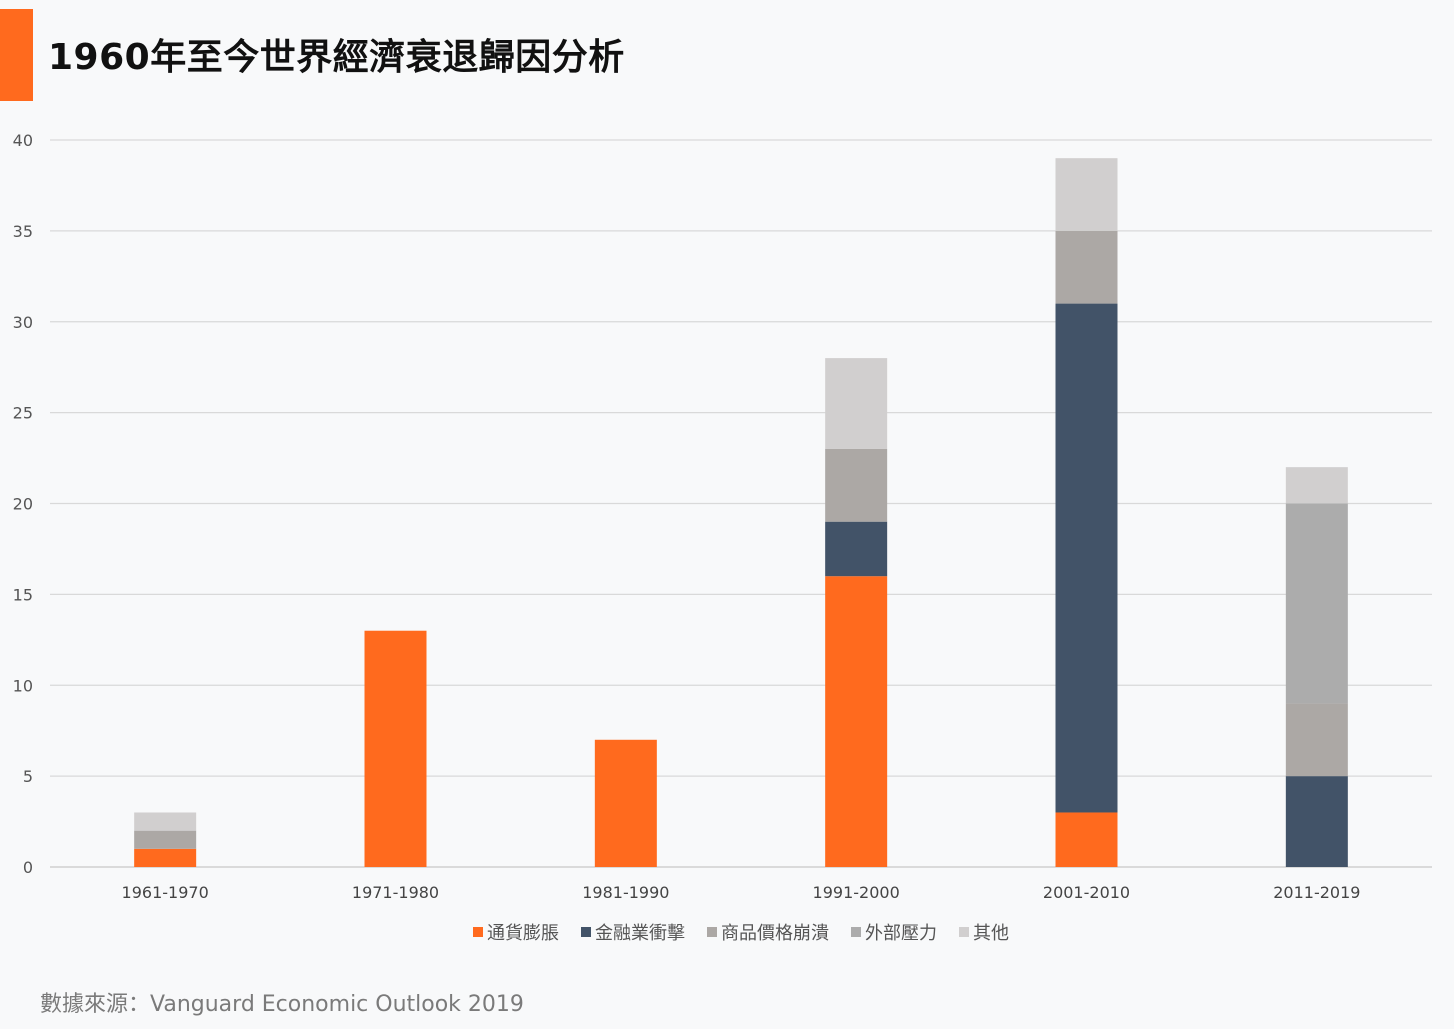 The height and width of the screenshot is (1029, 1454). I want to click on x-tick-label: 2001-2010, so click(1086, 892).